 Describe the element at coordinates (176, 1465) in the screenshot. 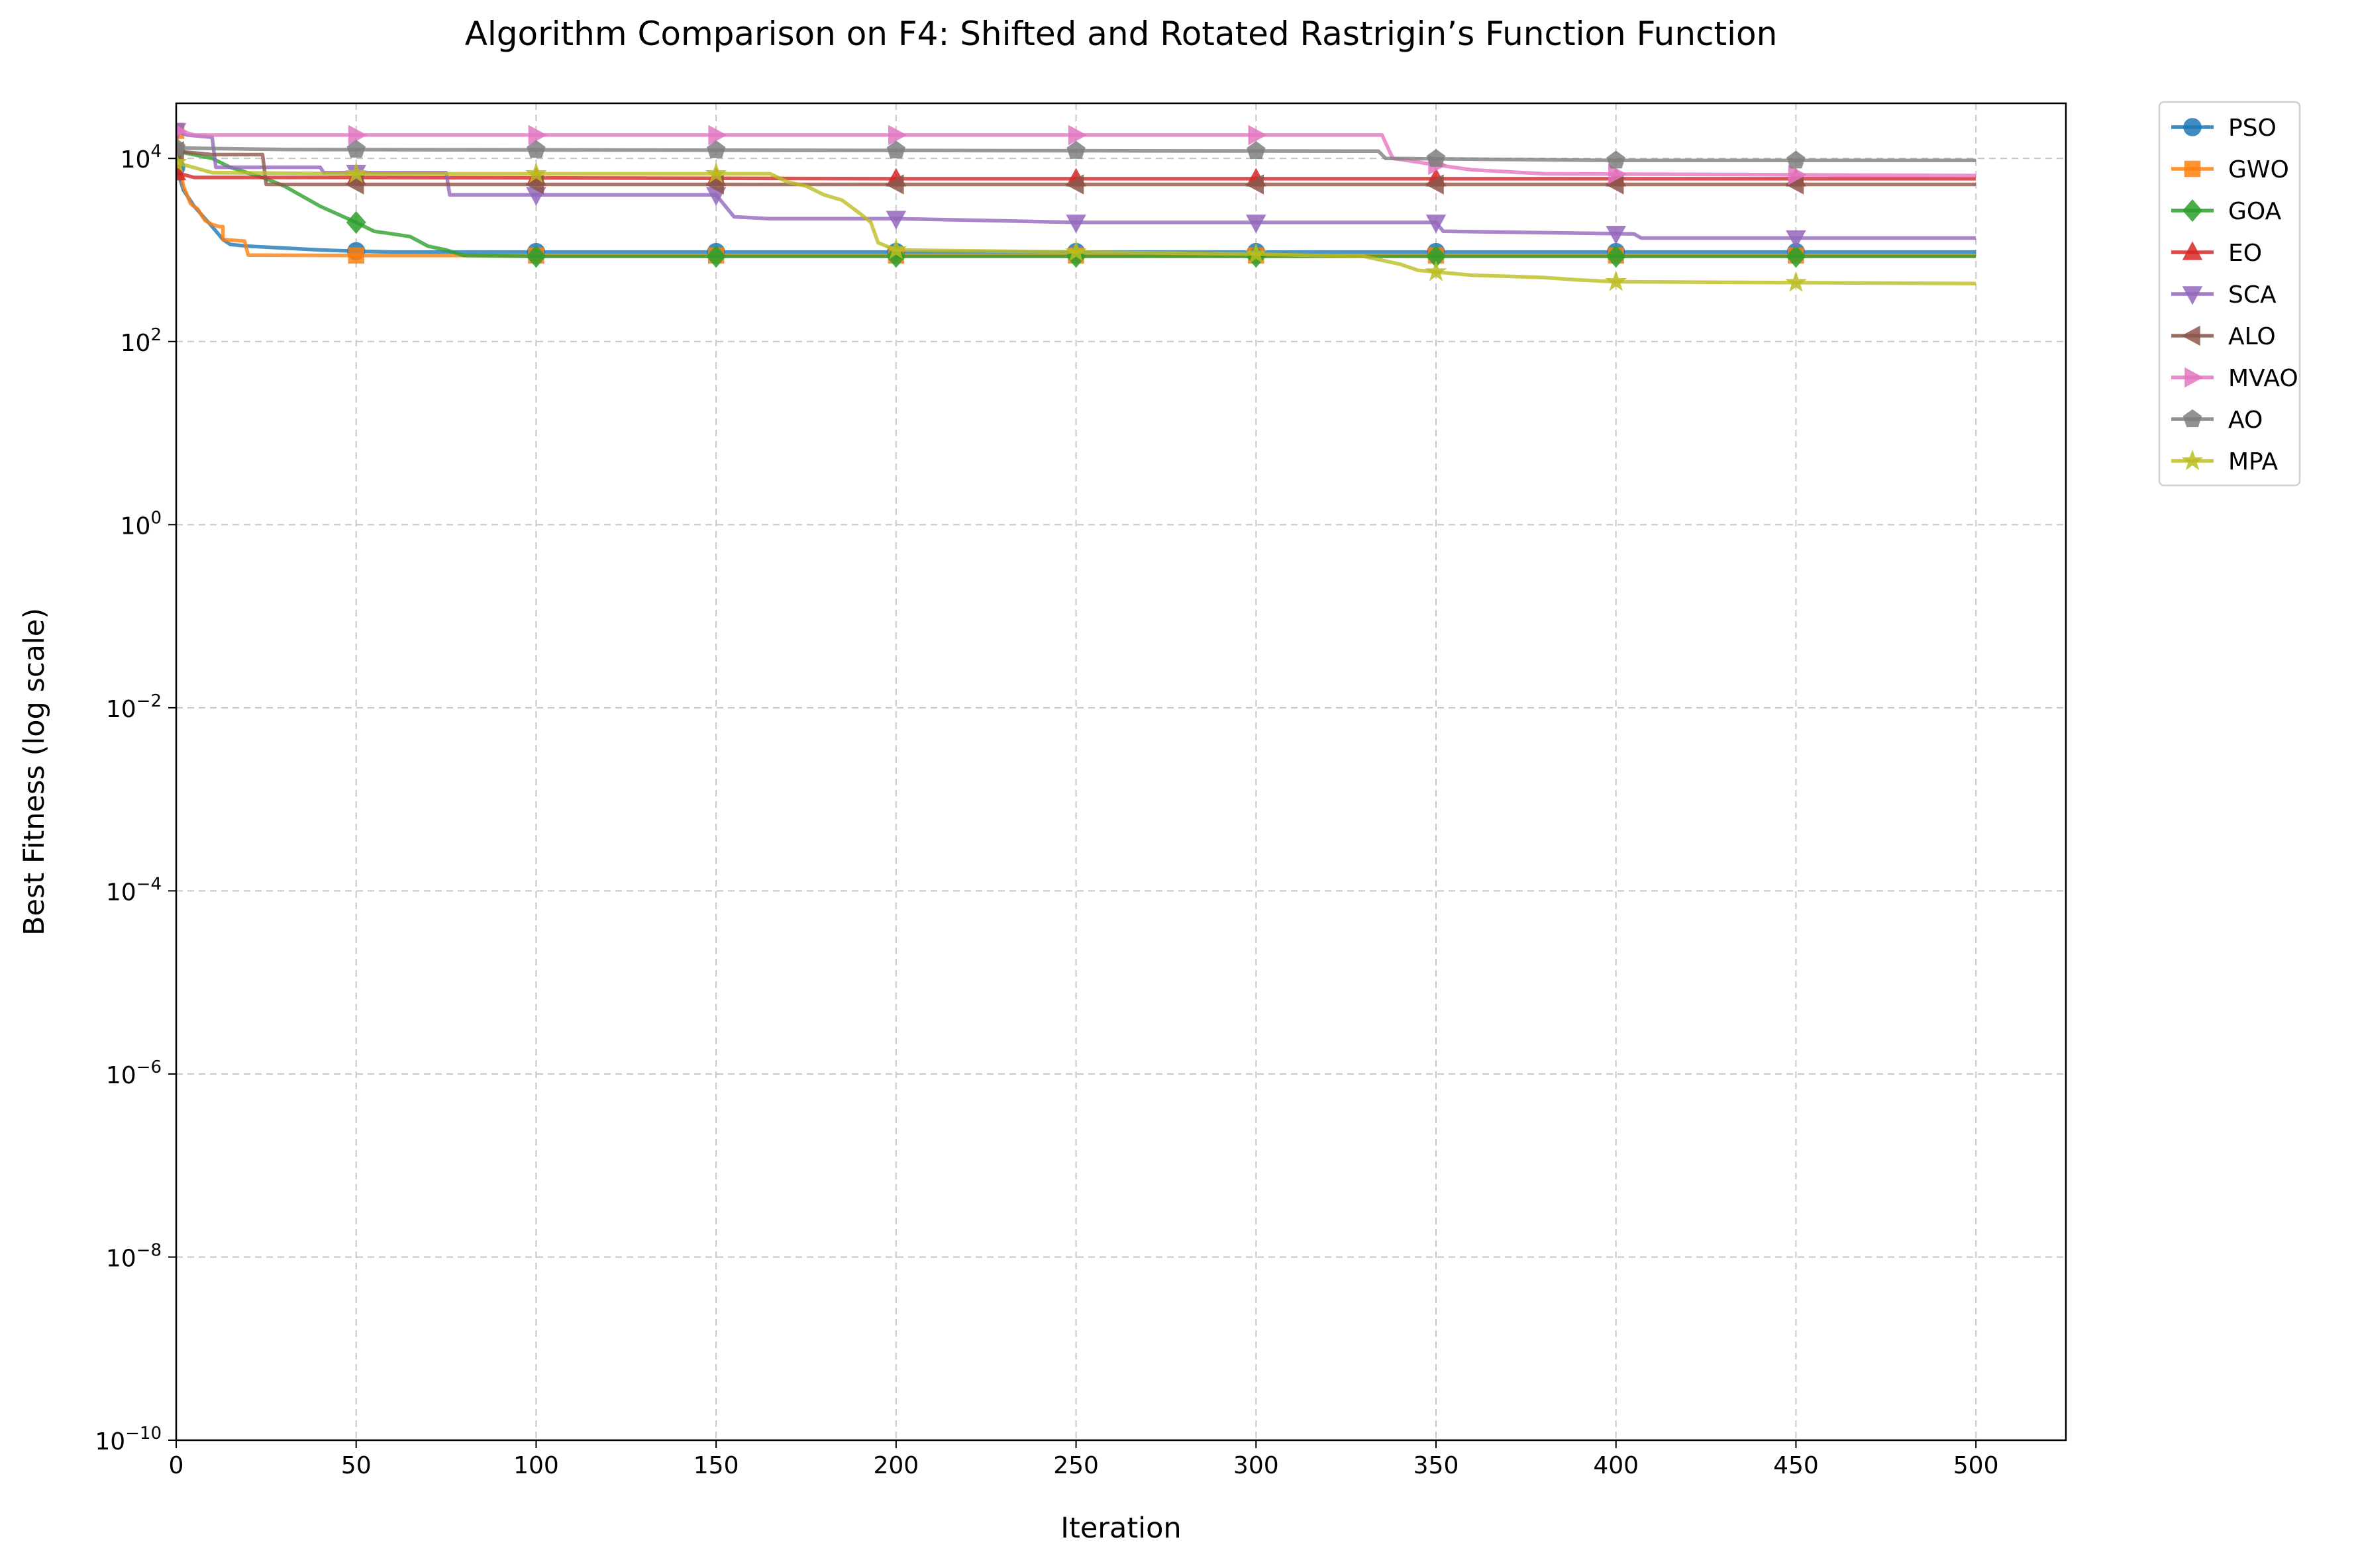

I see `x-tick-label: 0` at that location.